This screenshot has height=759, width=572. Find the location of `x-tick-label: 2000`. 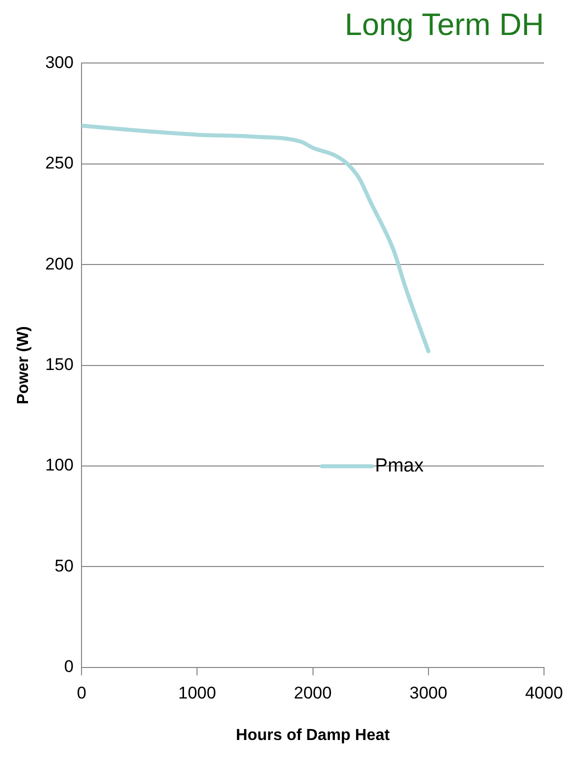

x-tick-label: 2000 is located at coordinates (313, 692).